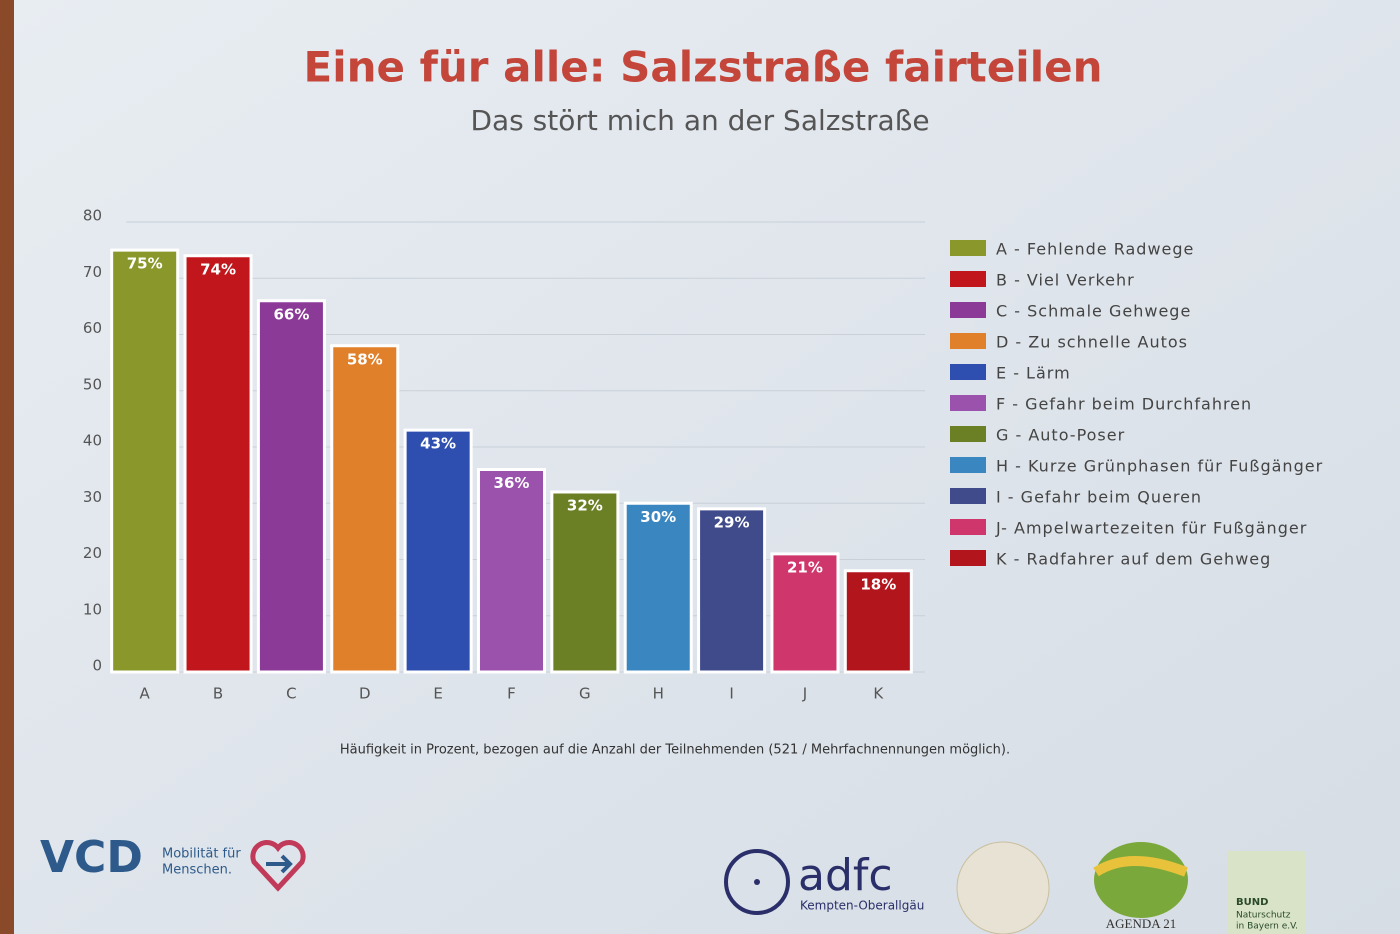 The height and width of the screenshot is (934, 1400). Describe the element at coordinates (862, 906) in the screenshot. I see `logo-text: Kempten-Oberallgäu` at that location.